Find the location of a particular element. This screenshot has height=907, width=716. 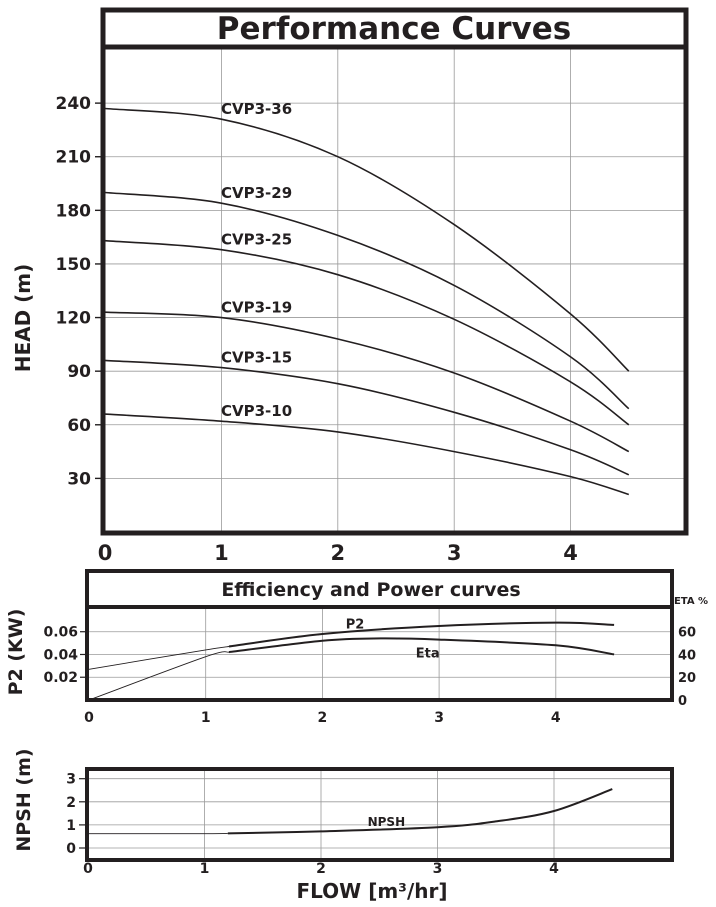

performance-title-box is located at coordinates (394, 28).